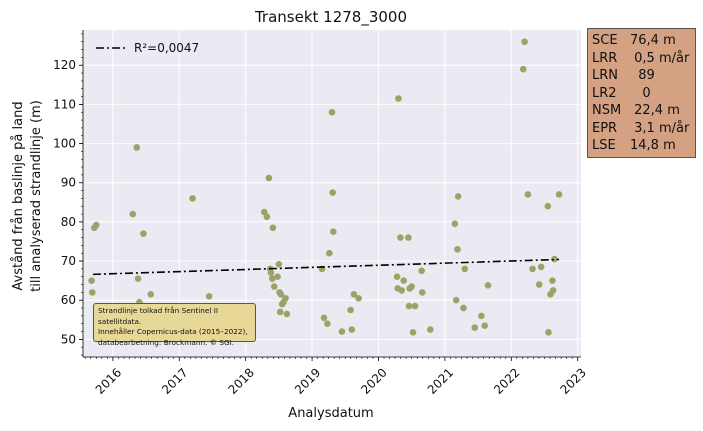 The height and width of the screenshot is (431, 703). Describe the element at coordinates (373, 380) in the screenshot. I see `x-tick-label: 2020` at that location.